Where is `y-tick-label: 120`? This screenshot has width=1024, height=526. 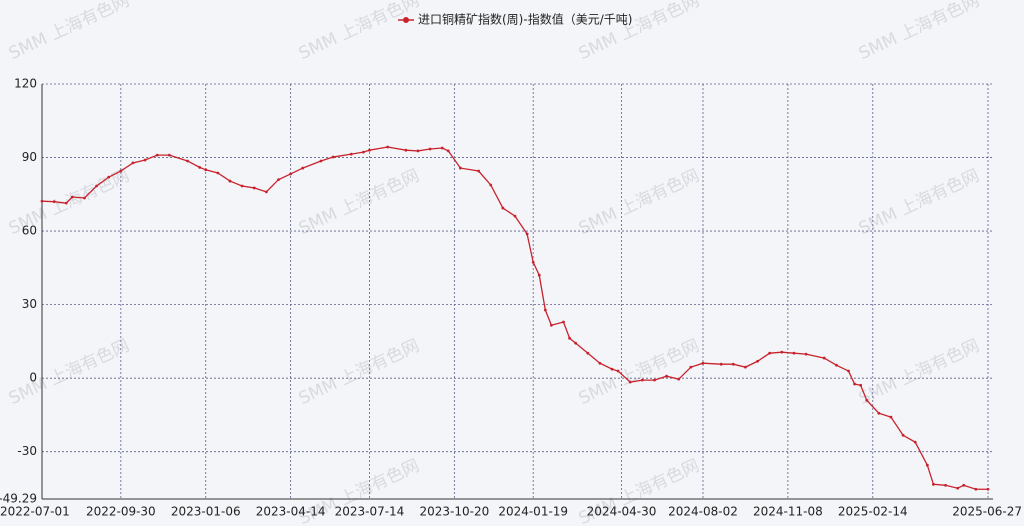
y-tick-label: 120 is located at coordinates (25, 84).